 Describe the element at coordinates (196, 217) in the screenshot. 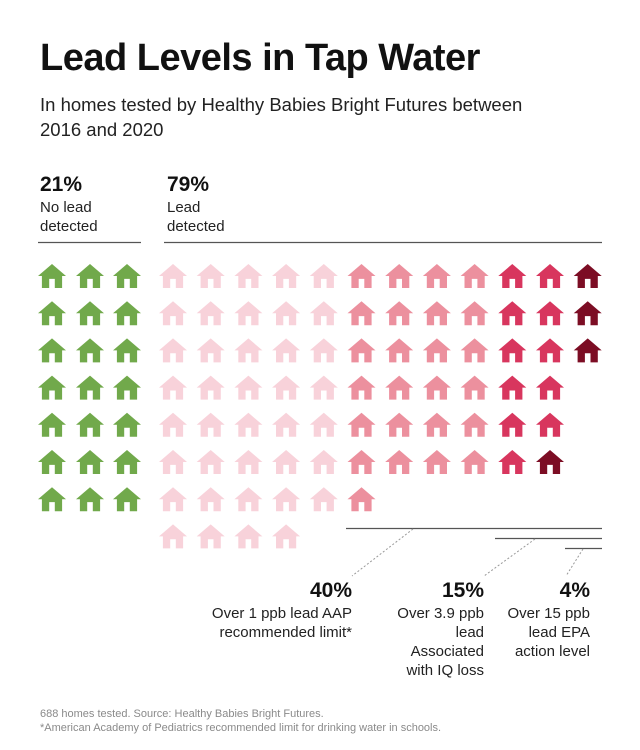

I see `lead-label: Lead detected` at that location.